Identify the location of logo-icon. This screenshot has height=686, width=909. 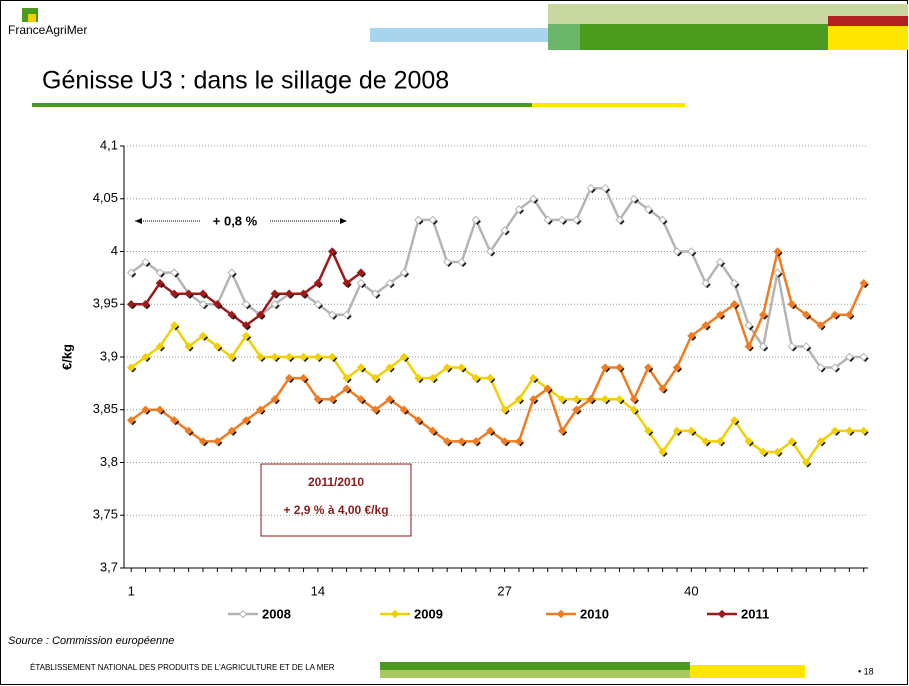
(32, 18).